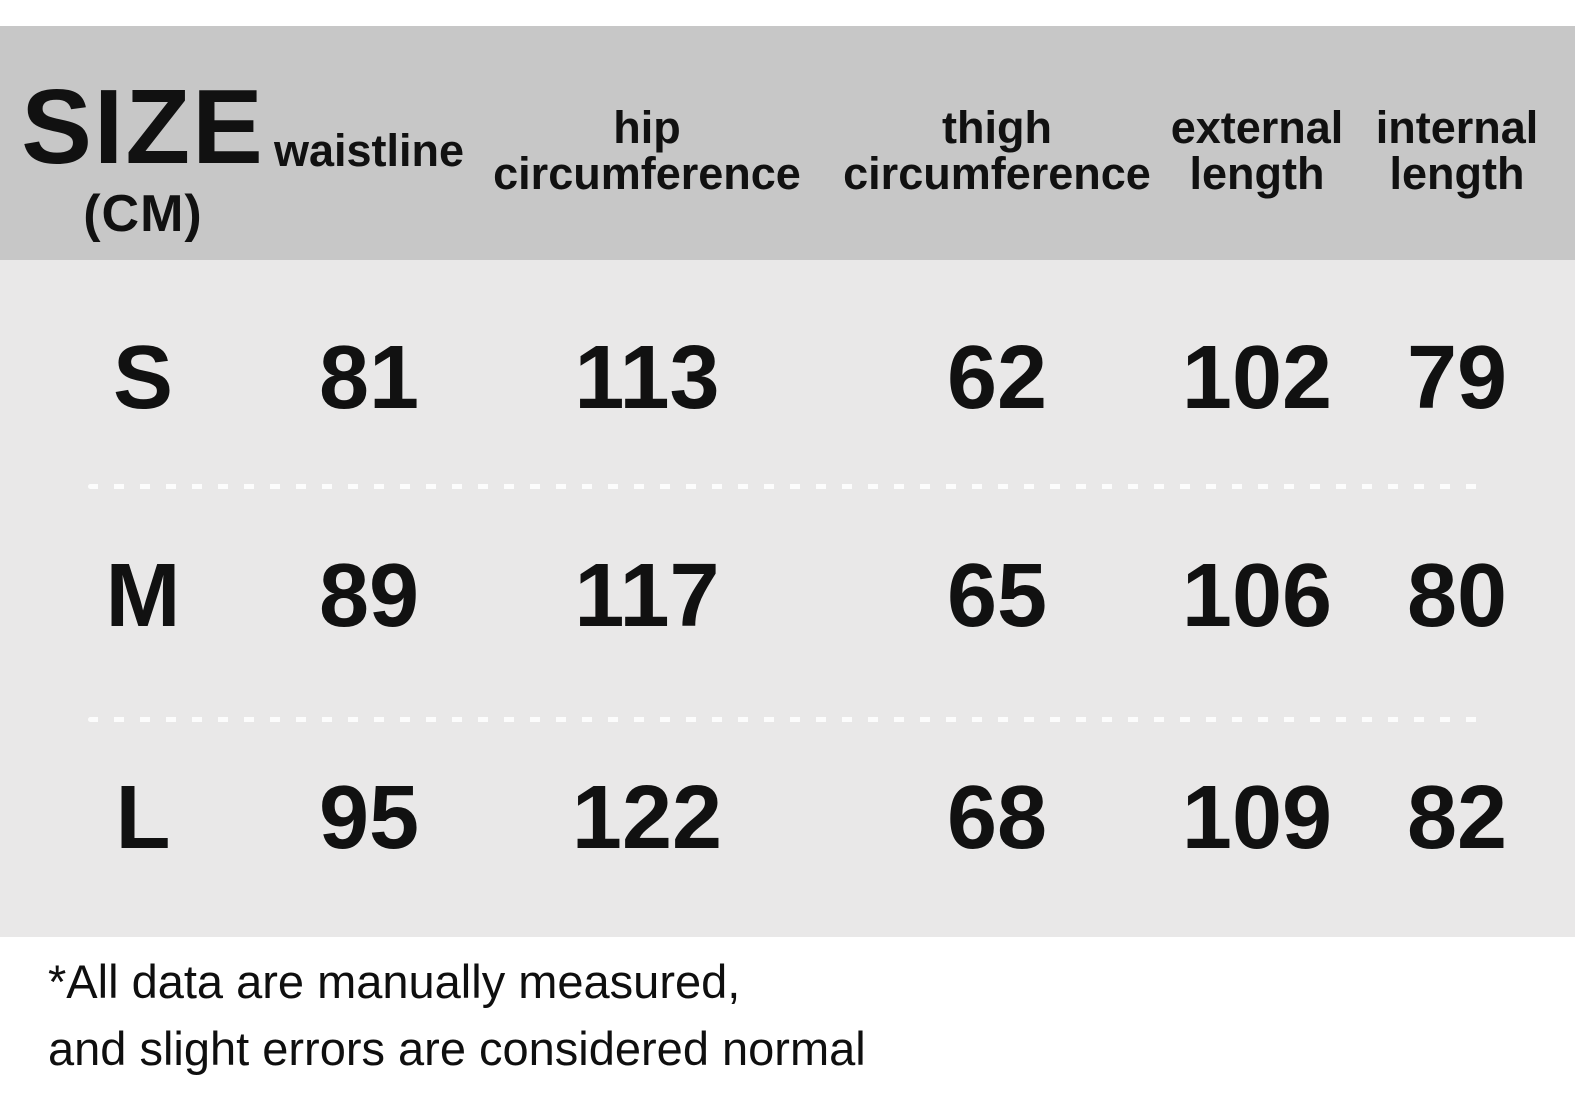 The image size is (1575, 1109). Describe the element at coordinates (997, 378) in the screenshot. I see `cell-thigh-circumference: 62` at that location.